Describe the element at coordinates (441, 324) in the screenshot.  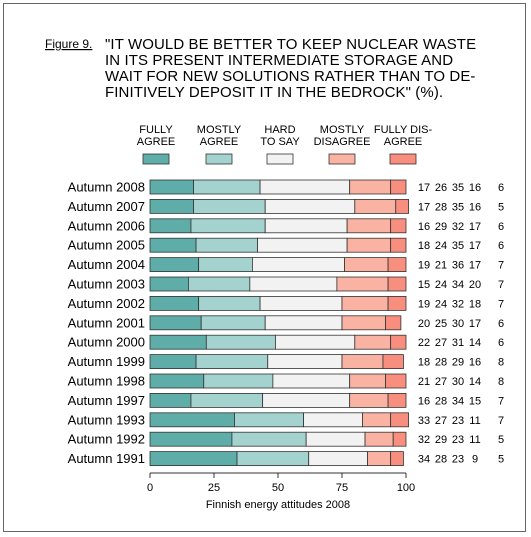
I see `data-label: 25` at that location.